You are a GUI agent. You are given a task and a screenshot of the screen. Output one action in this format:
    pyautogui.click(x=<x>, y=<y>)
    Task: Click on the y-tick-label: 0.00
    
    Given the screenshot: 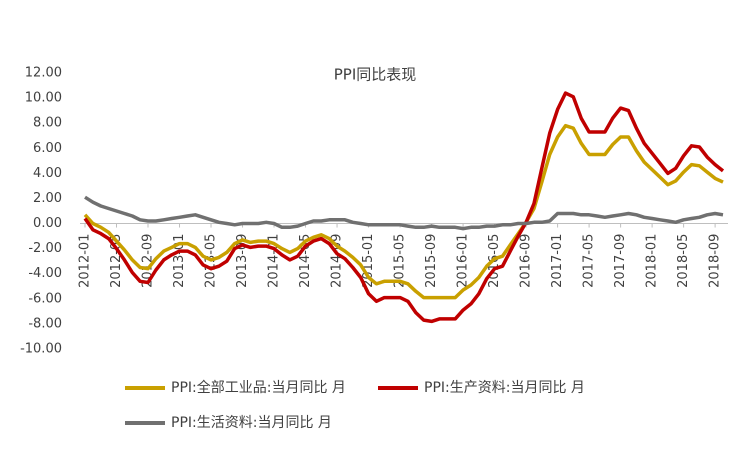 What is the action you would take?
    pyautogui.click(x=47, y=223)
    